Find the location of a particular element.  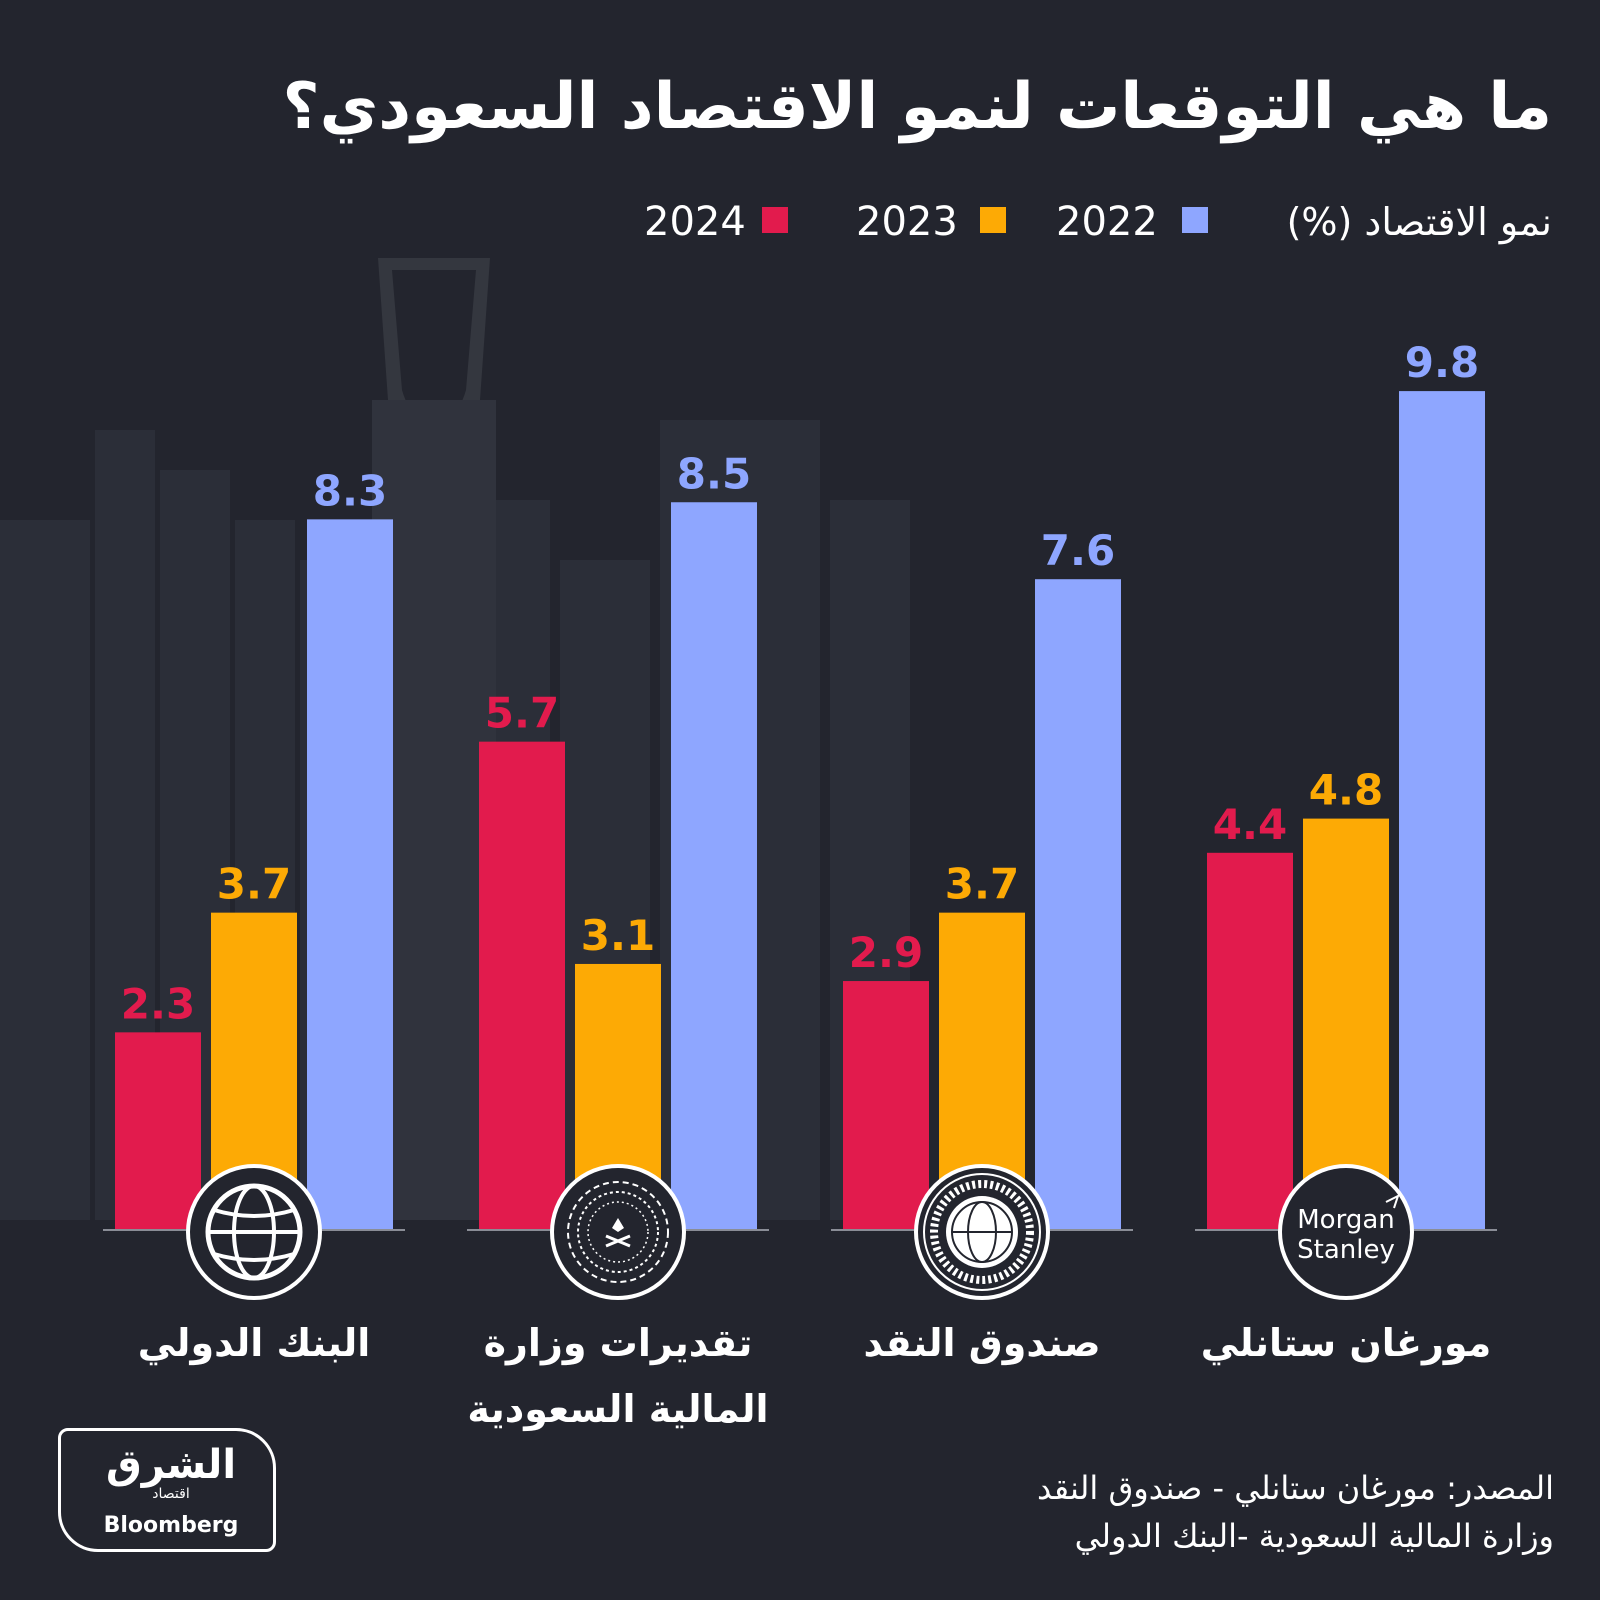

legend-item-2023: 2023 is located at coordinates (936, 222).